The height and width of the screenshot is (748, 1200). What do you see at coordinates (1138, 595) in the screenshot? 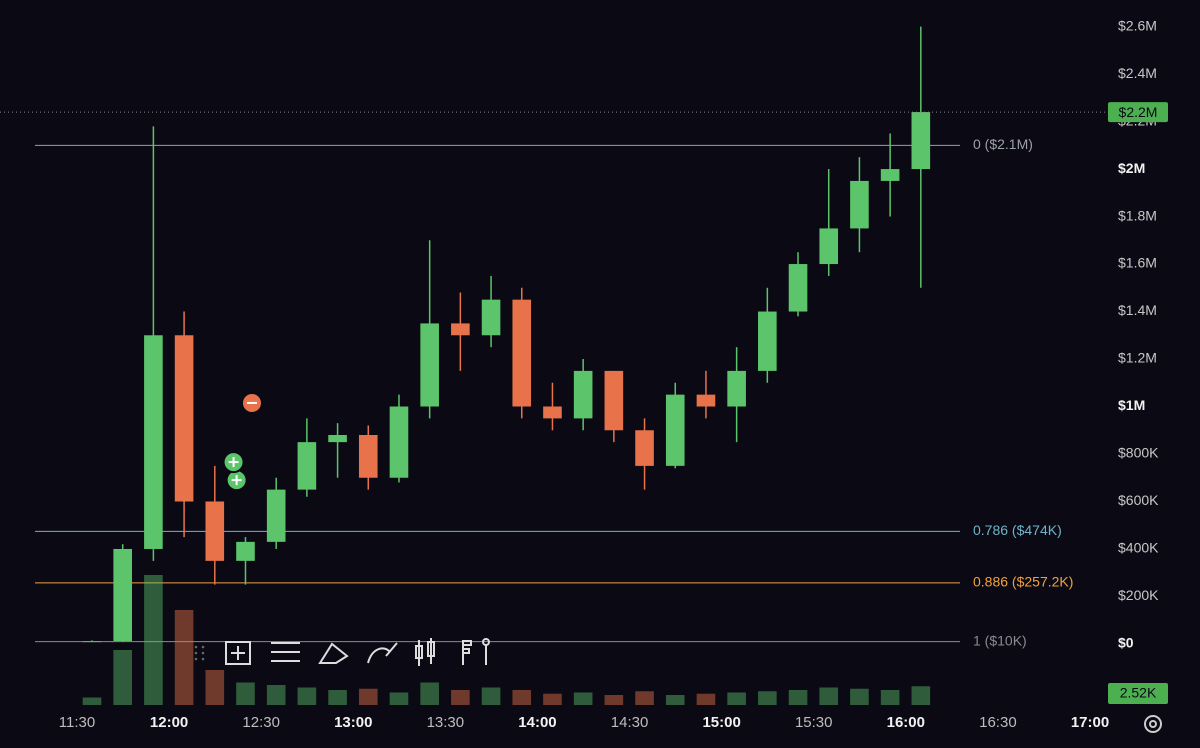
I see `y-tick-label: $200K` at bounding box center [1138, 595].